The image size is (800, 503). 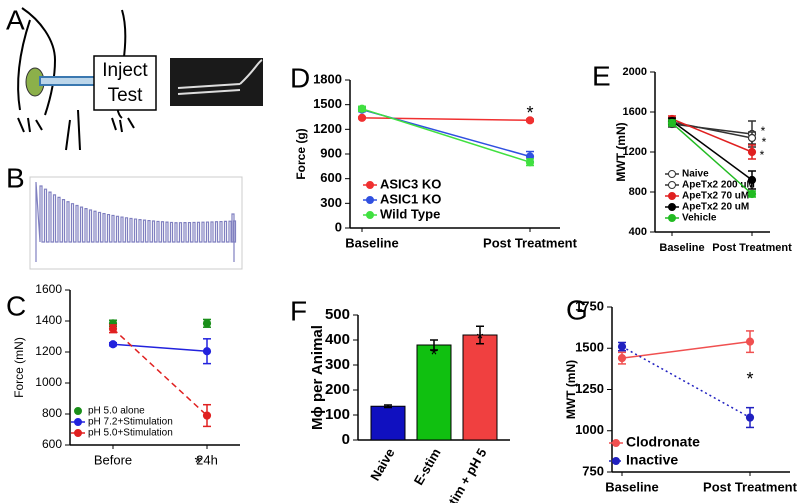 What do you see at coordinates (427, 467) in the screenshot?
I see `x-tick-label: E-stim` at bounding box center [427, 467].